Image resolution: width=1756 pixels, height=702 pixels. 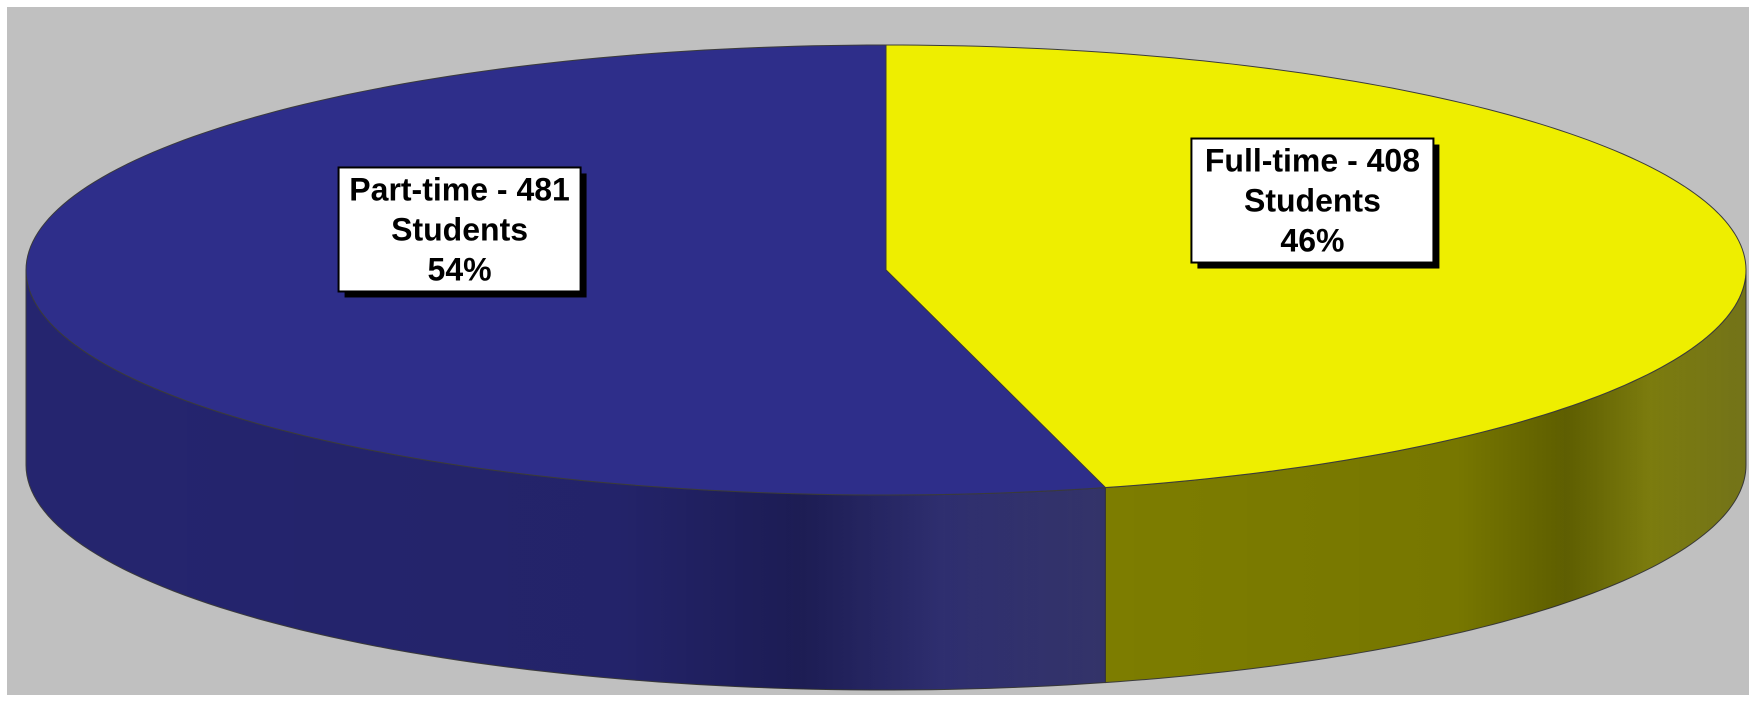 I want to click on slice-label-part-time: Part-time - 481 Students 54%, so click(x=462, y=232).